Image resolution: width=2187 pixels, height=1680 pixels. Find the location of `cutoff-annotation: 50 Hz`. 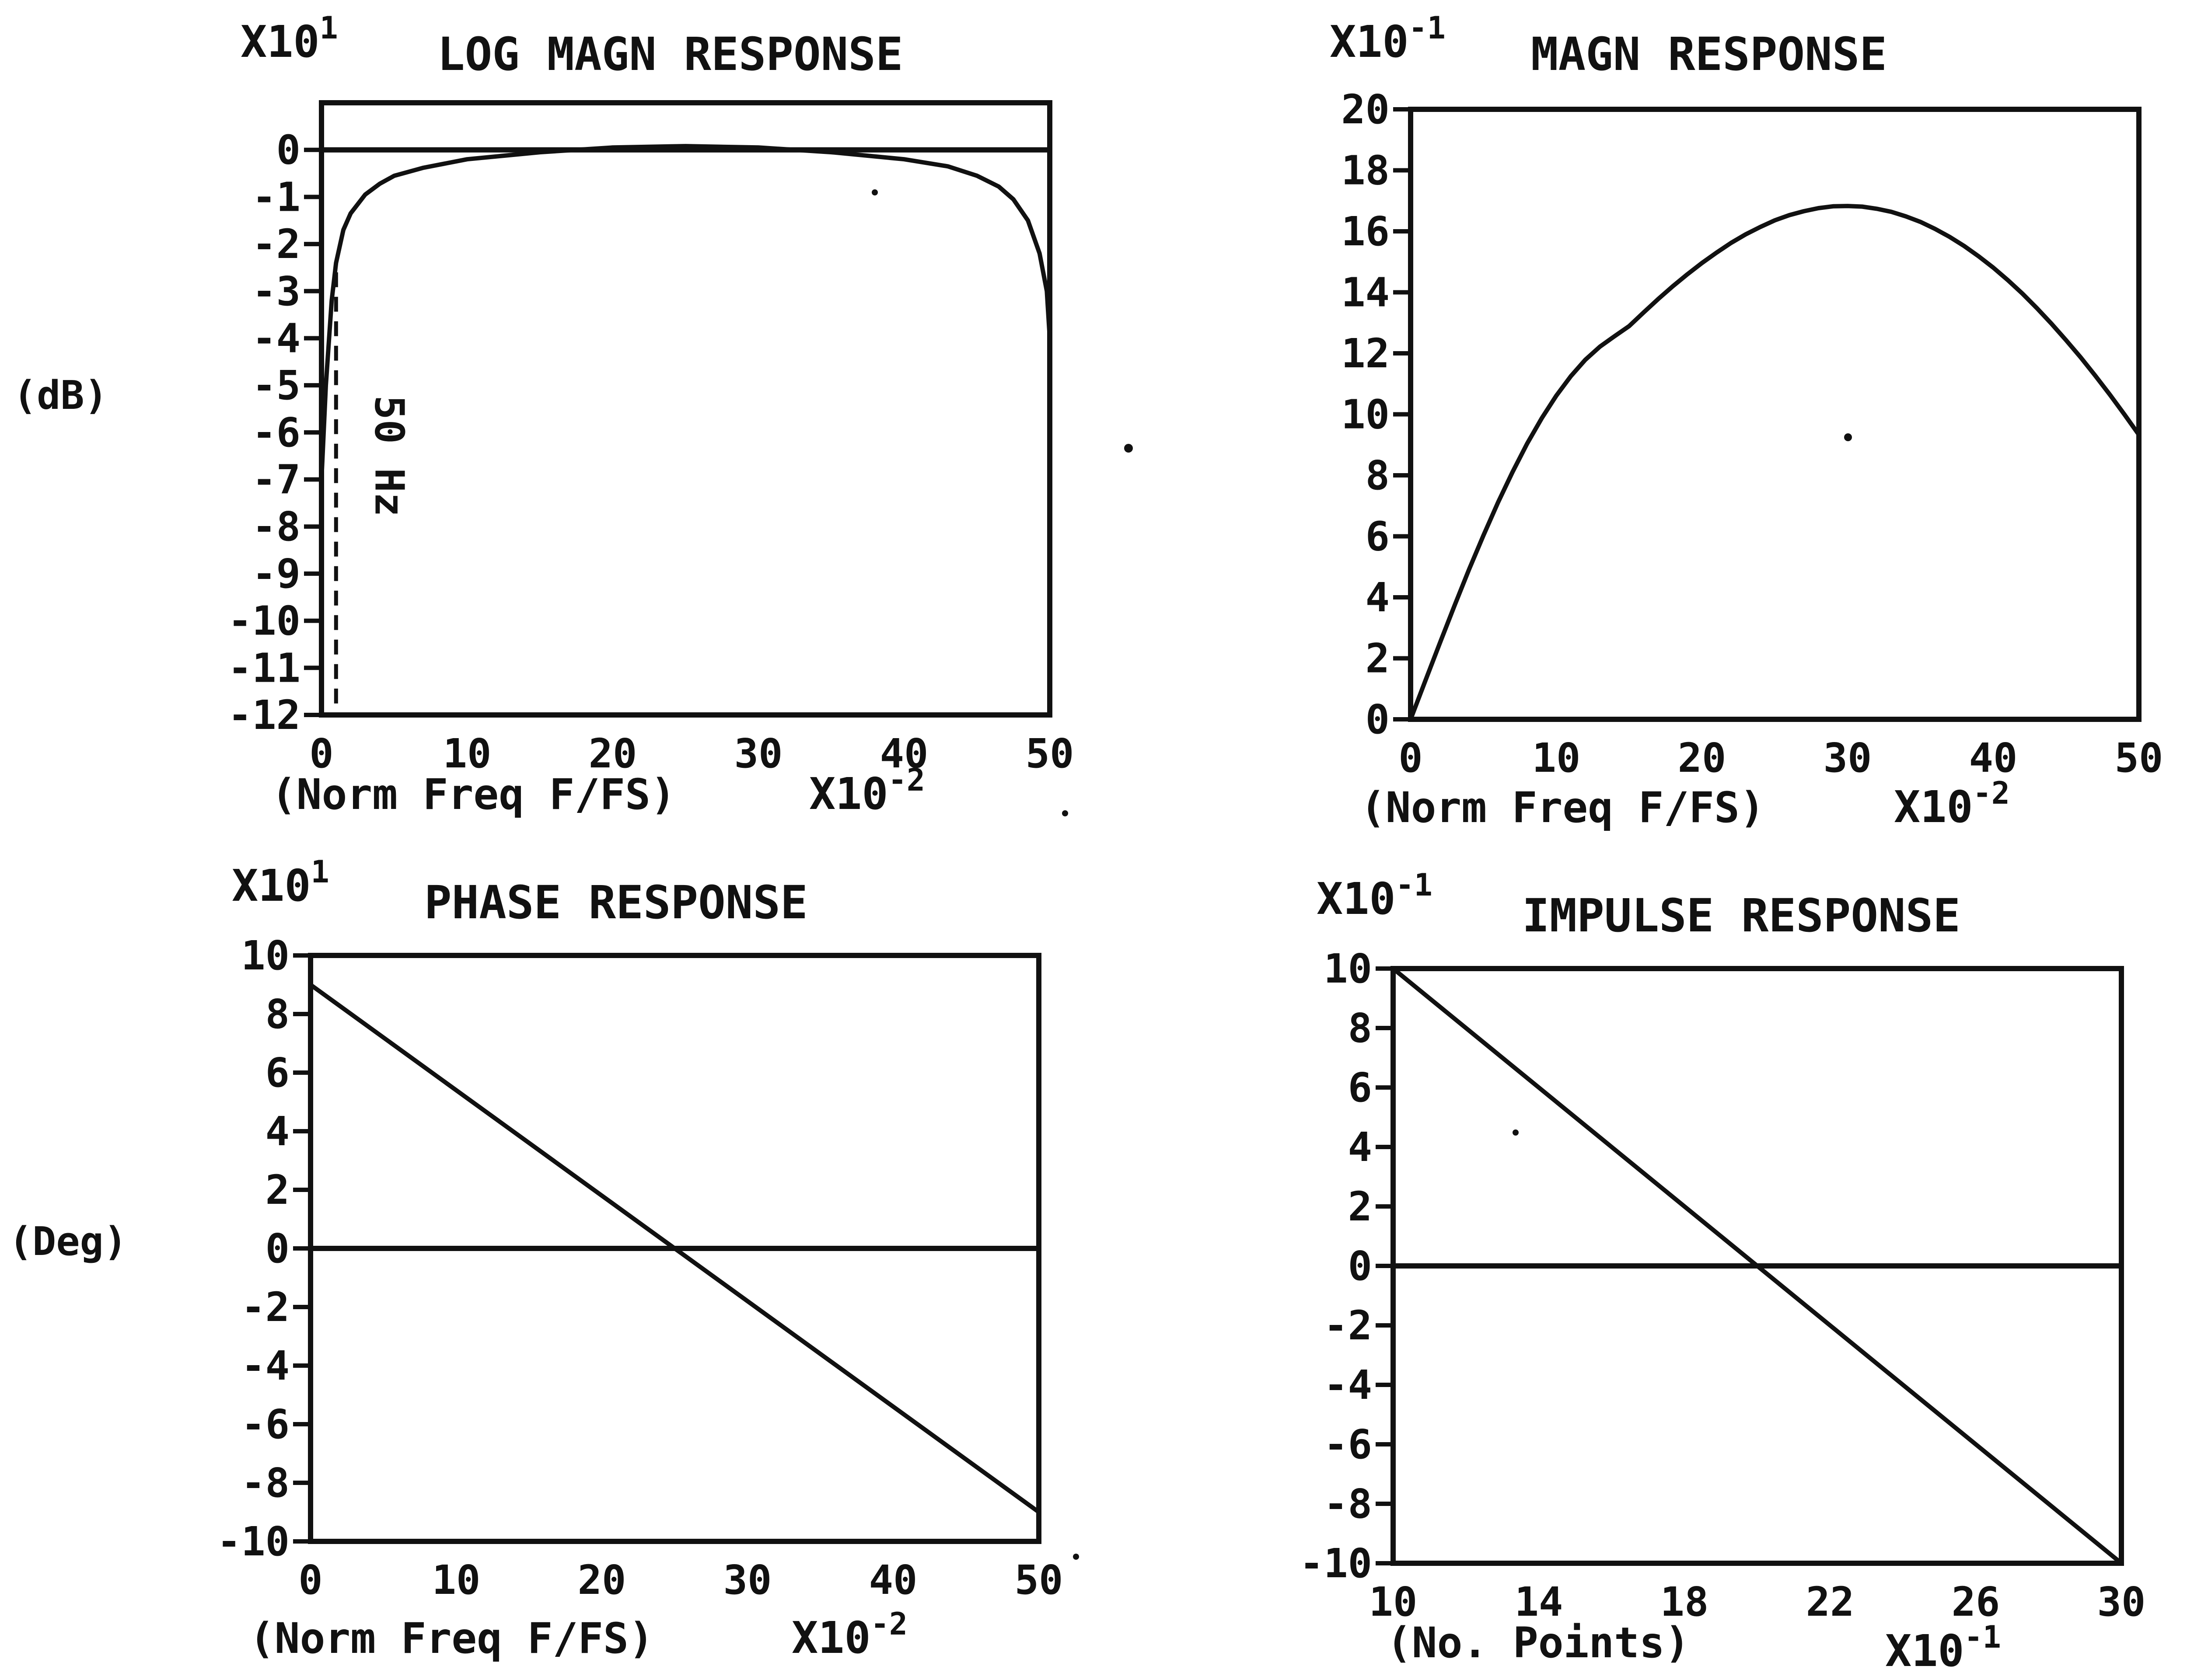

cutoff-annotation: 50 Hz is located at coordinates (389, 455).